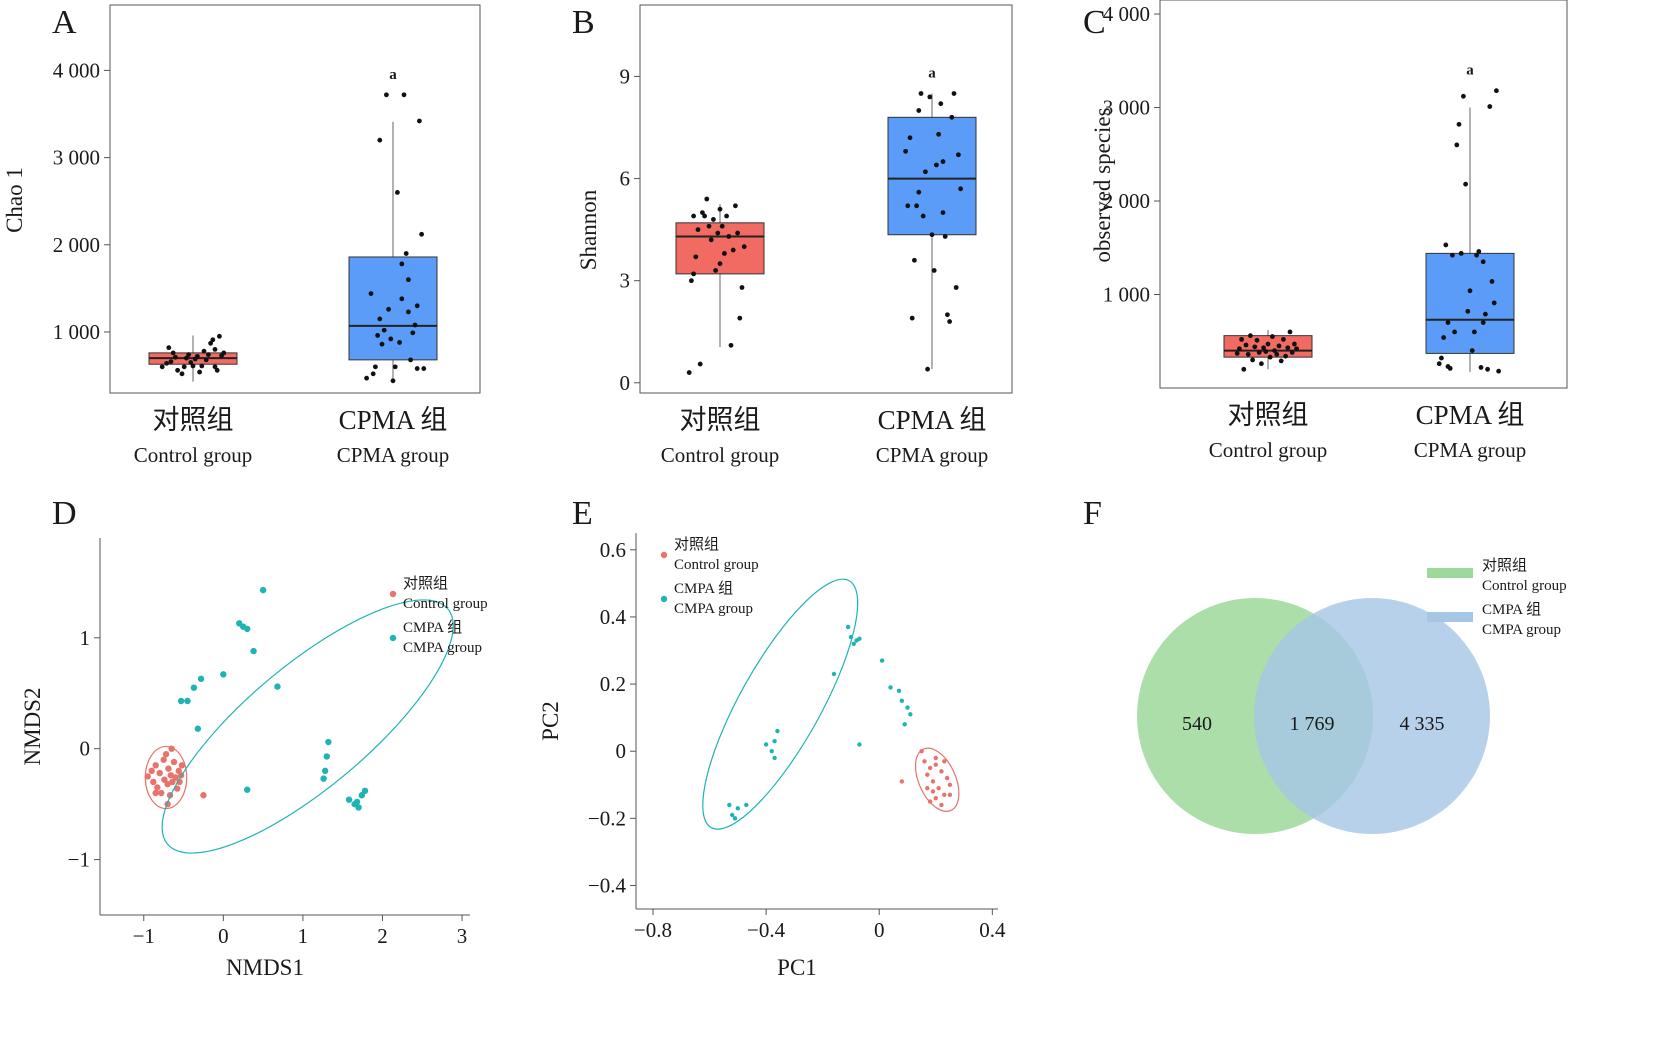  Describe the element at coordinates (393, 638) in the screenshot. I see `legend-marker` at that location.